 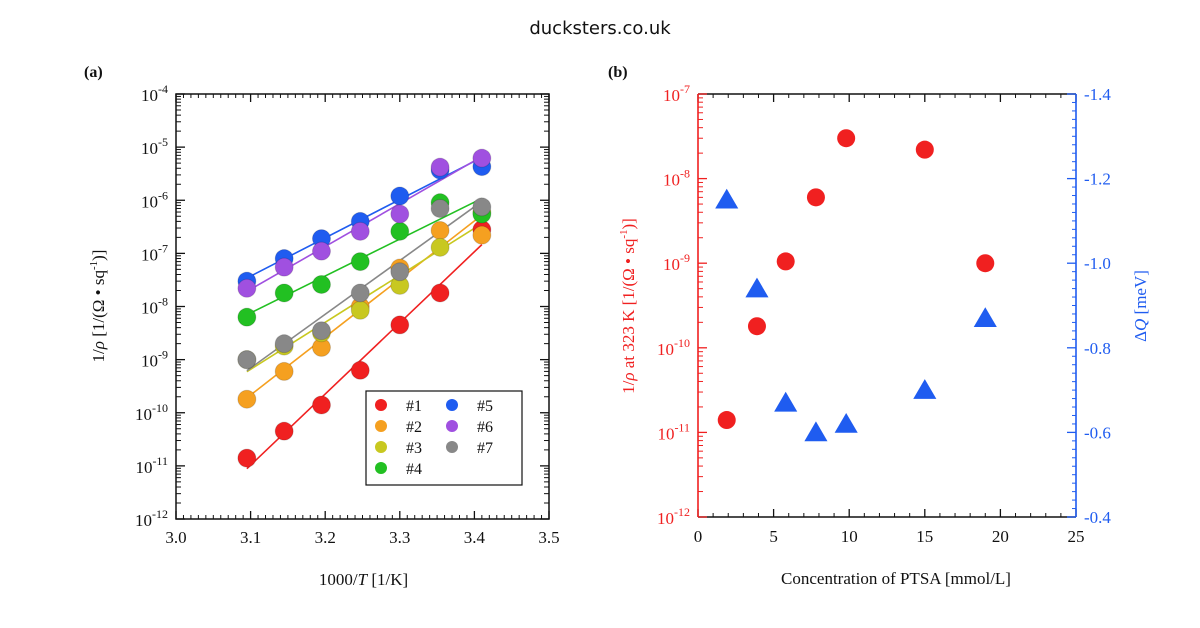 I want to click on y-tick-label: 10⁻¹⁰, so click(x=151, y=412).